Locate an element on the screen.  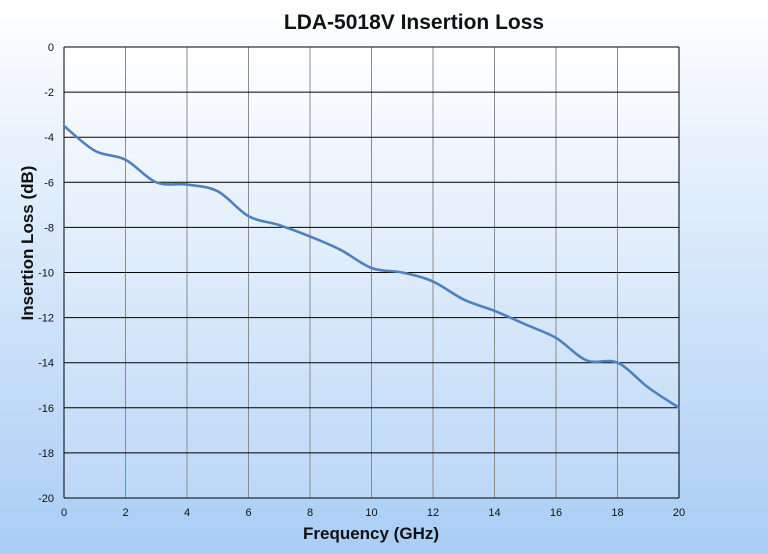
x-tick-label-20: 20 is located at coordinates (679, 513).